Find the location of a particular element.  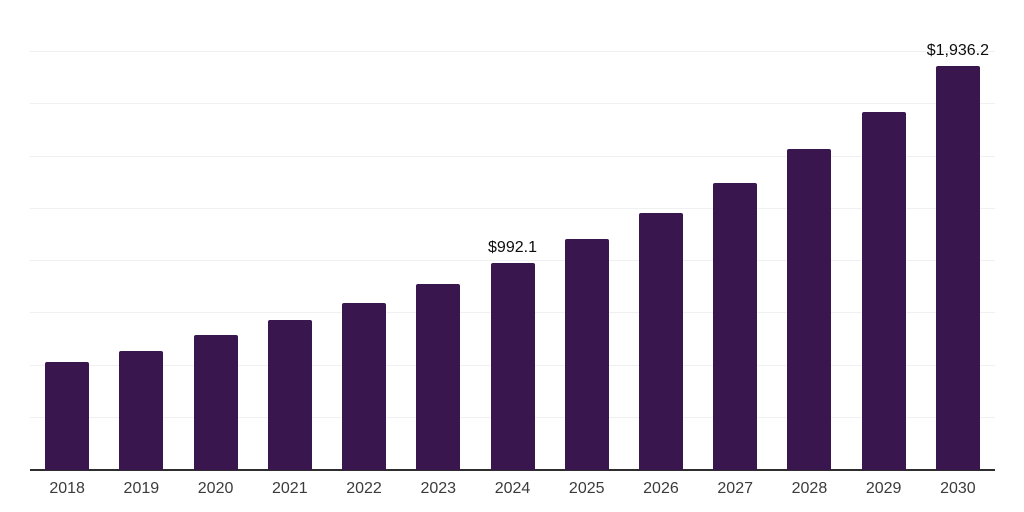

bar-2023 is located at coordinates (438, 376).